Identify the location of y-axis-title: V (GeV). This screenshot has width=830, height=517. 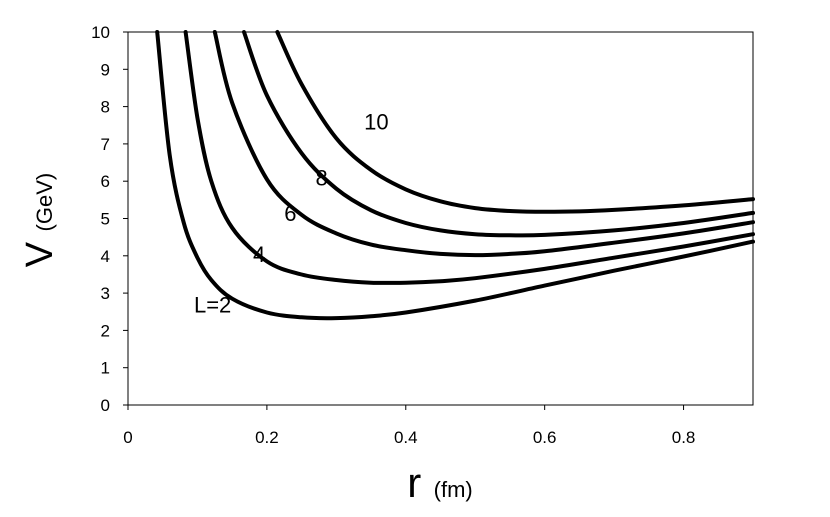
(40, 220).